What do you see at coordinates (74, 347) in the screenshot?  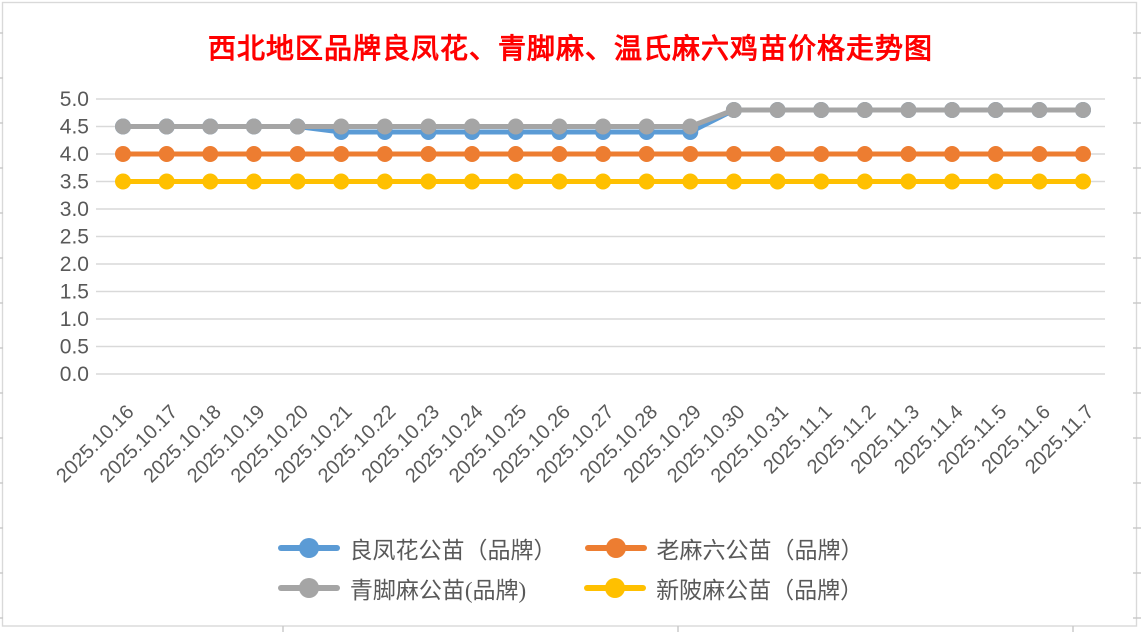 I see `y-tick-label: 0.5` at bounding box center [74, 347].